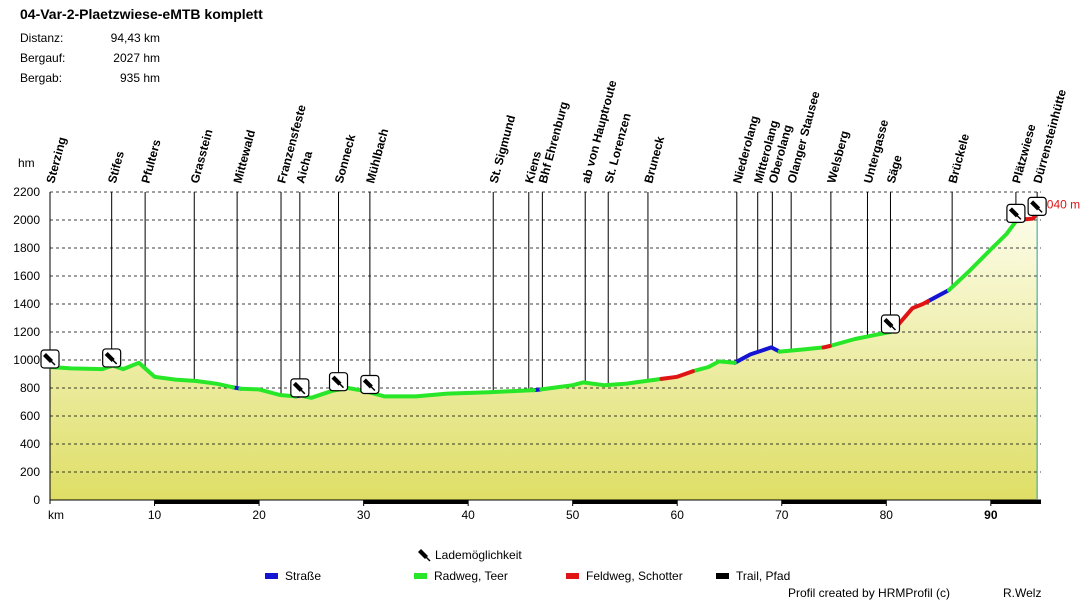  What do you see at coordinates (140, 78) in the screenshot?
I see `stat-value: 935 hm` at bounding box center [140, 78].